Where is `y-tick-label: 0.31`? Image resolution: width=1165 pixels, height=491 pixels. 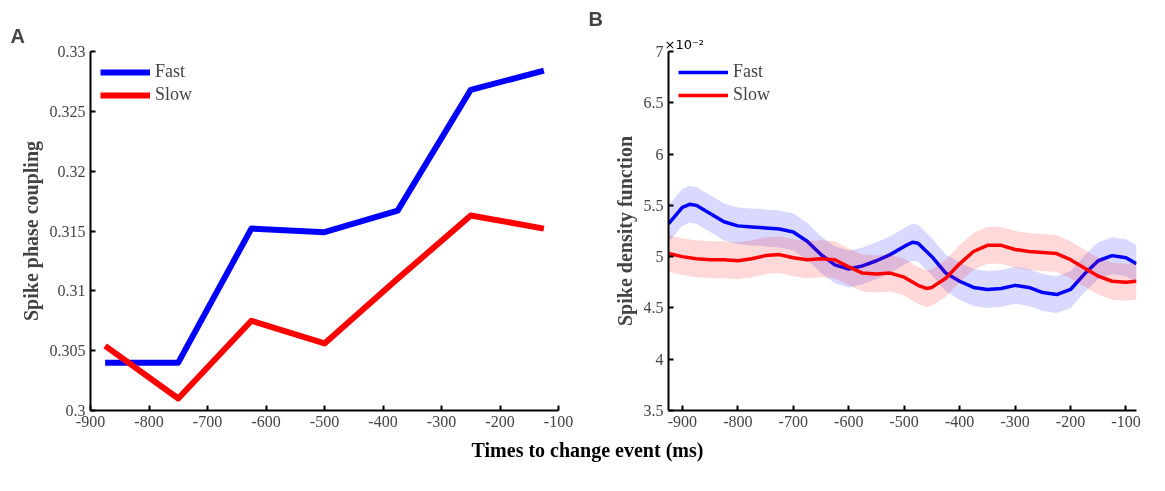 y-tick-label: 0.31 is located at coordinates (71, 291).